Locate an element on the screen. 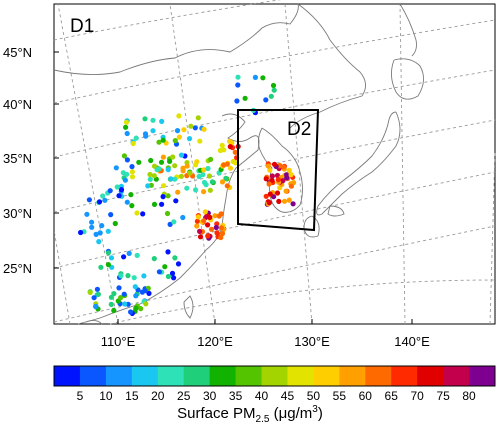 This screenshot has width=500, height=432. lat-label-35: 35°N is located at coordinates (17, 158).